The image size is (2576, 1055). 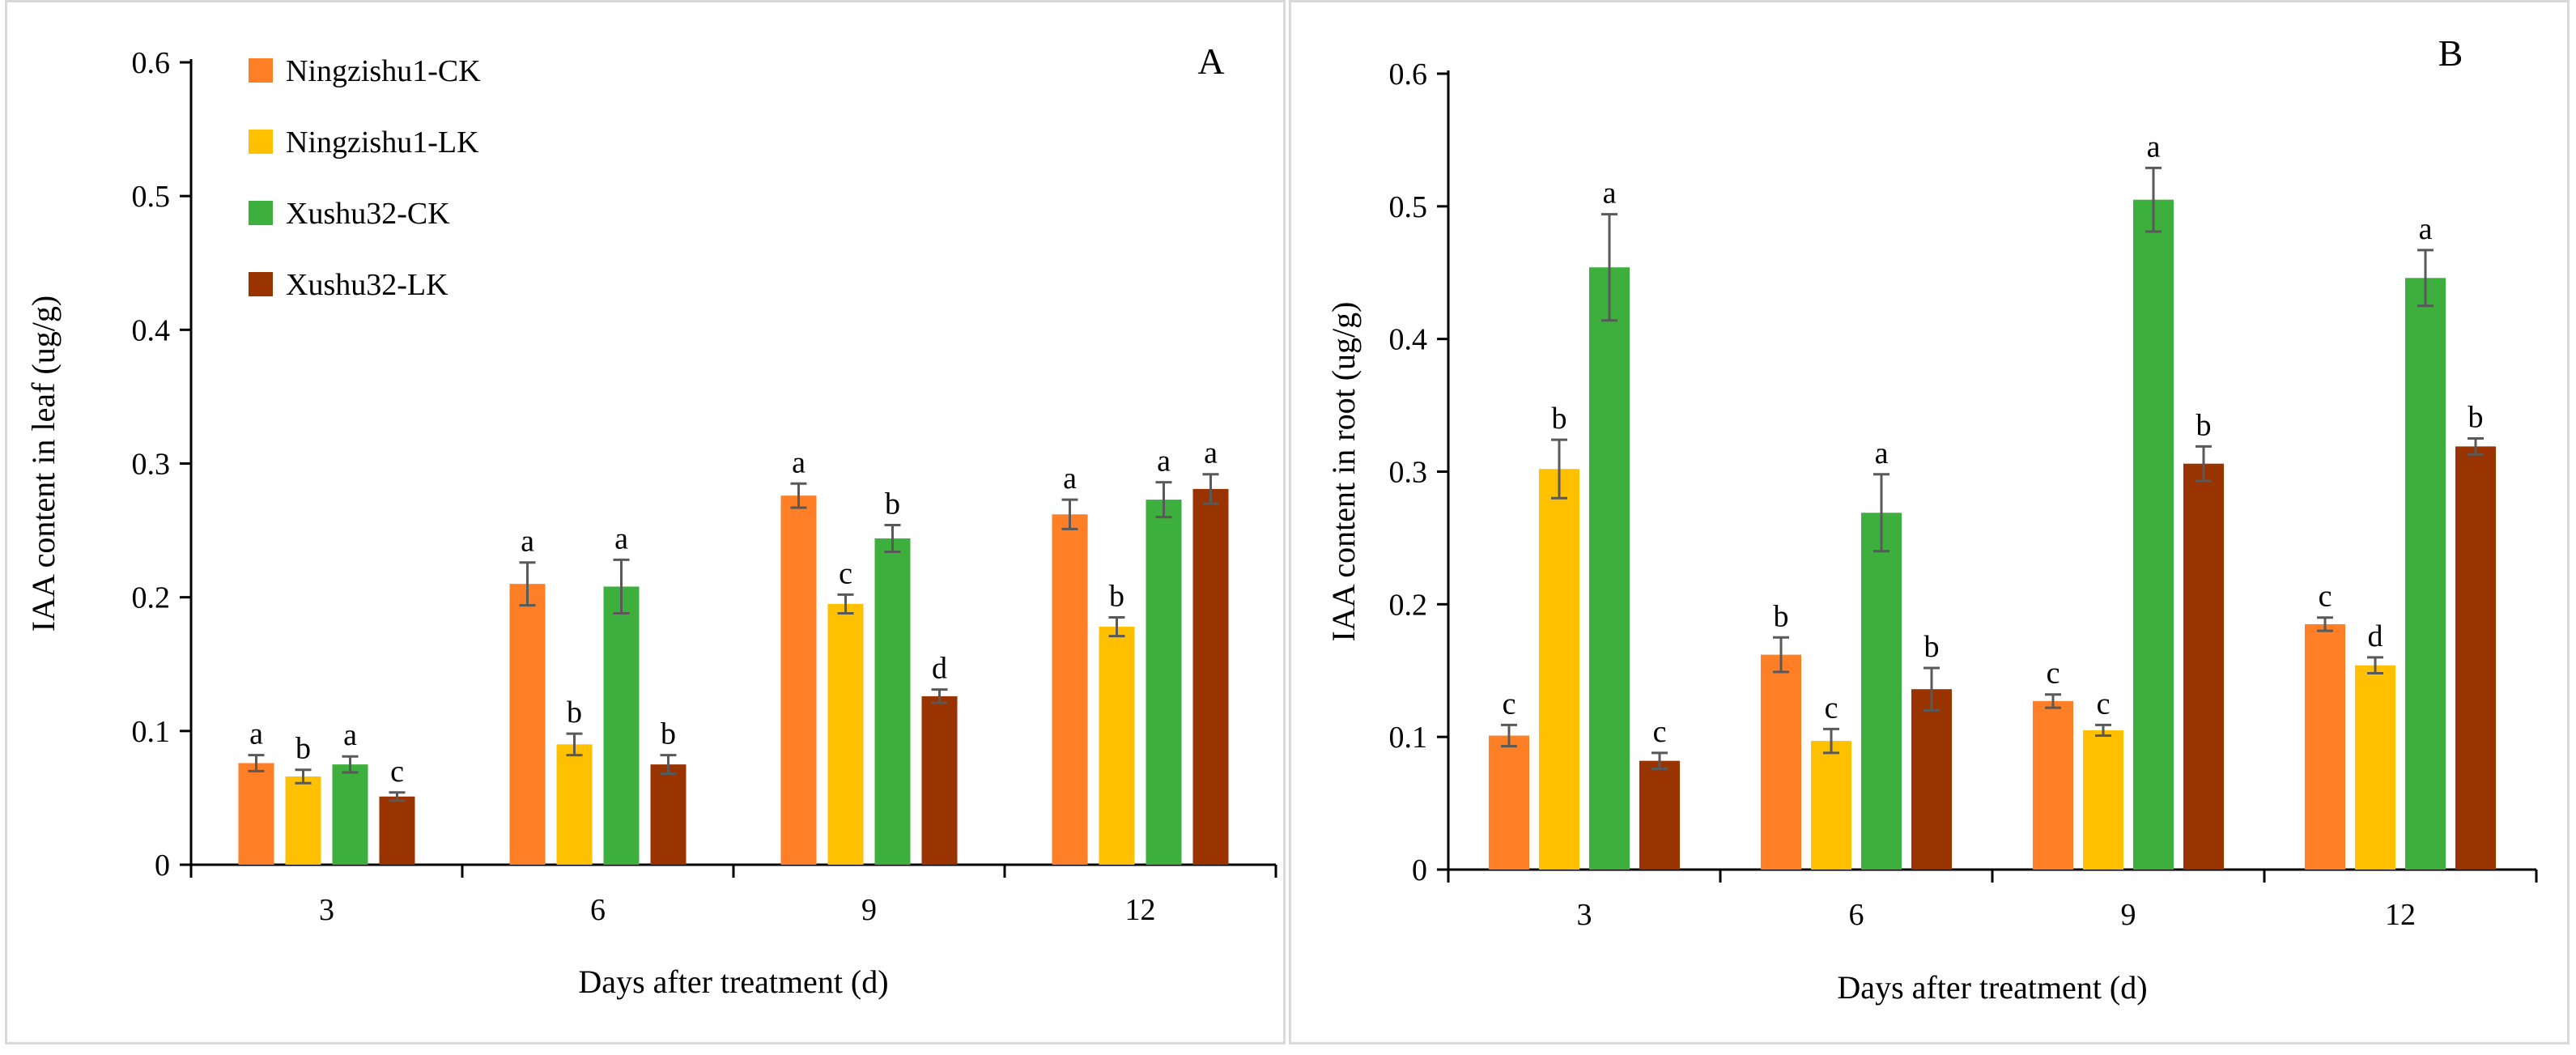 I want to click on chart-a-y-tick-label: 0.6, so click(x=151, y=63).